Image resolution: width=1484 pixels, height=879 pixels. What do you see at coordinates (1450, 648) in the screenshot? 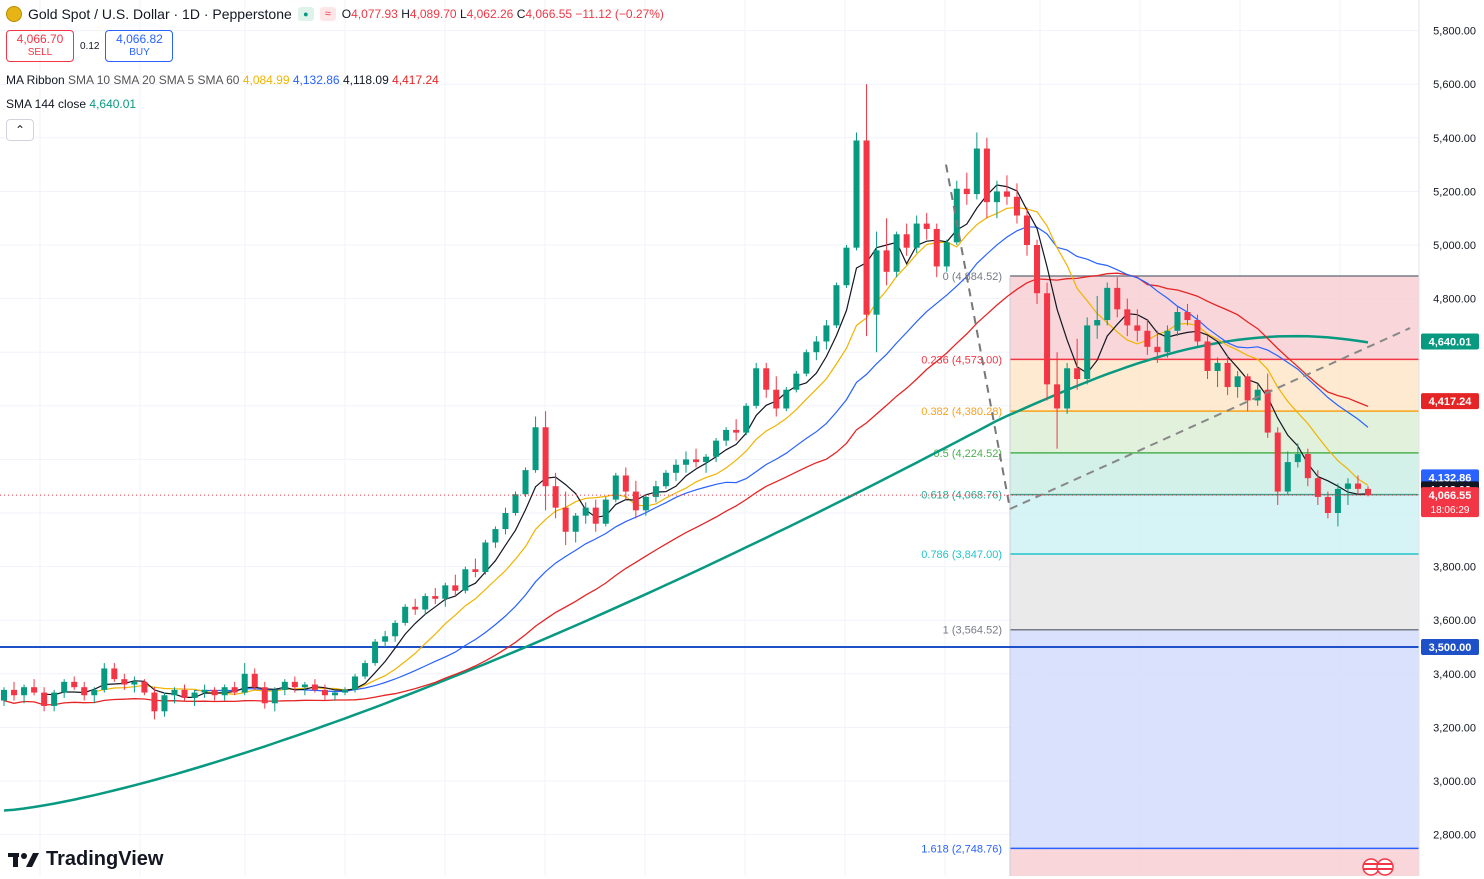
I see `price-label-text: 3,500.00` at bounding box center [1450, 648].